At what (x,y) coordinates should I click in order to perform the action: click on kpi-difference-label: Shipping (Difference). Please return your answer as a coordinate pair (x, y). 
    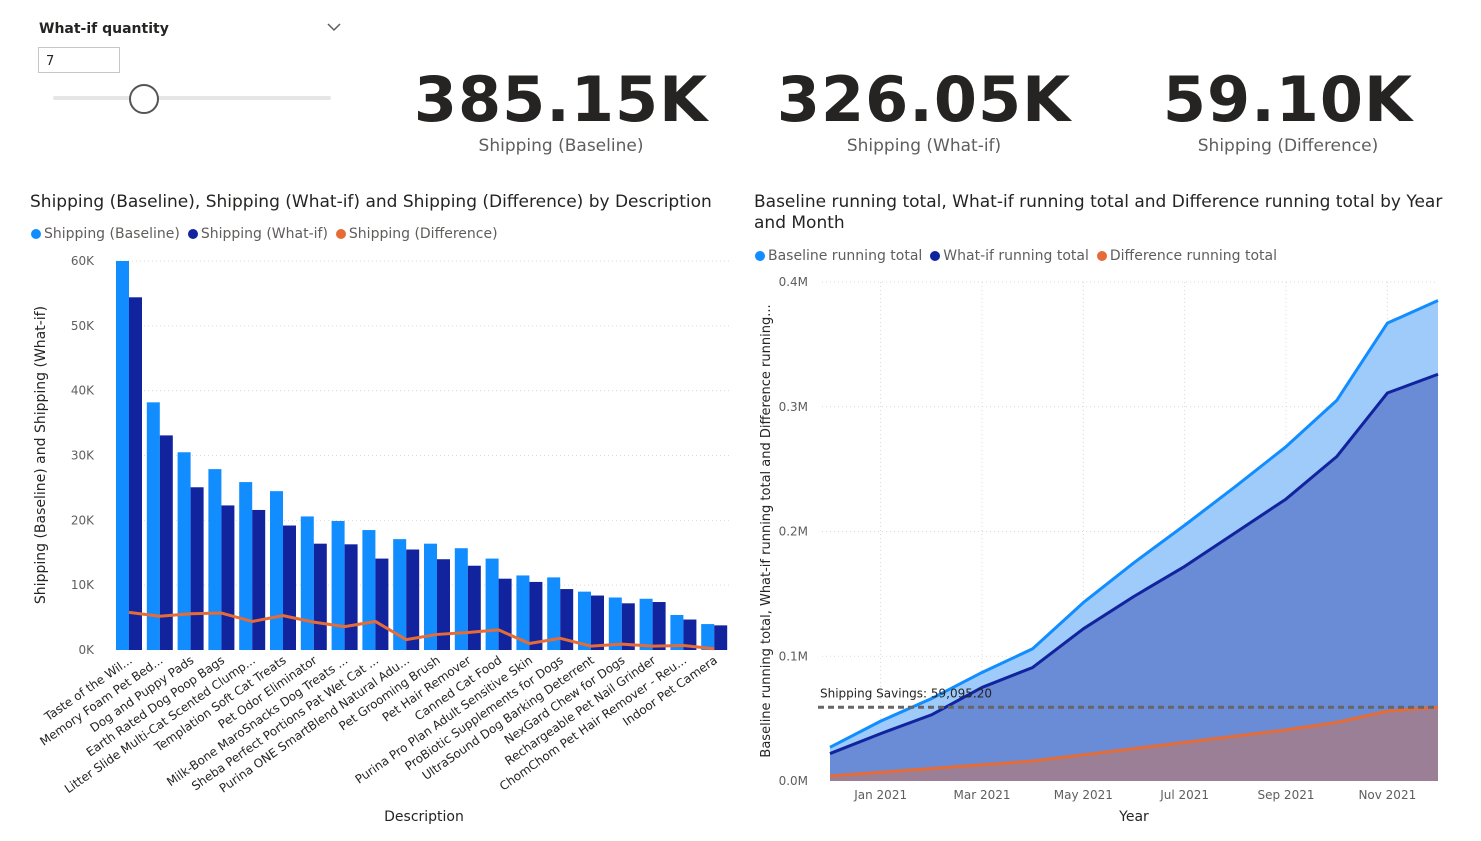
    Looking at the image, I should click on (1288, 146).